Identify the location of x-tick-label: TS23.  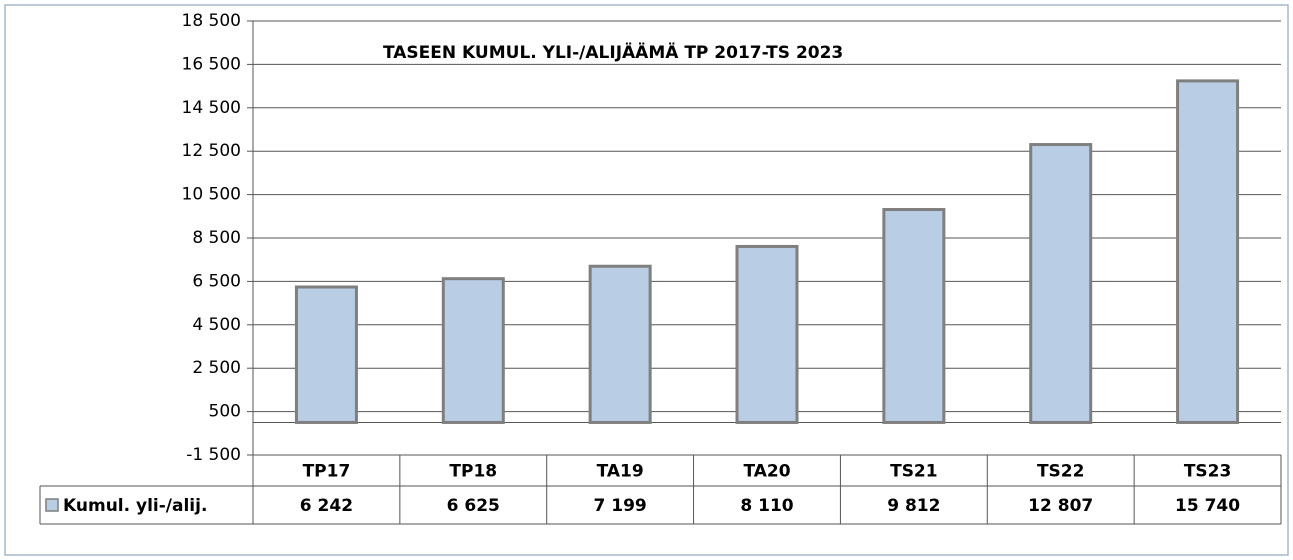
(1208, 472).